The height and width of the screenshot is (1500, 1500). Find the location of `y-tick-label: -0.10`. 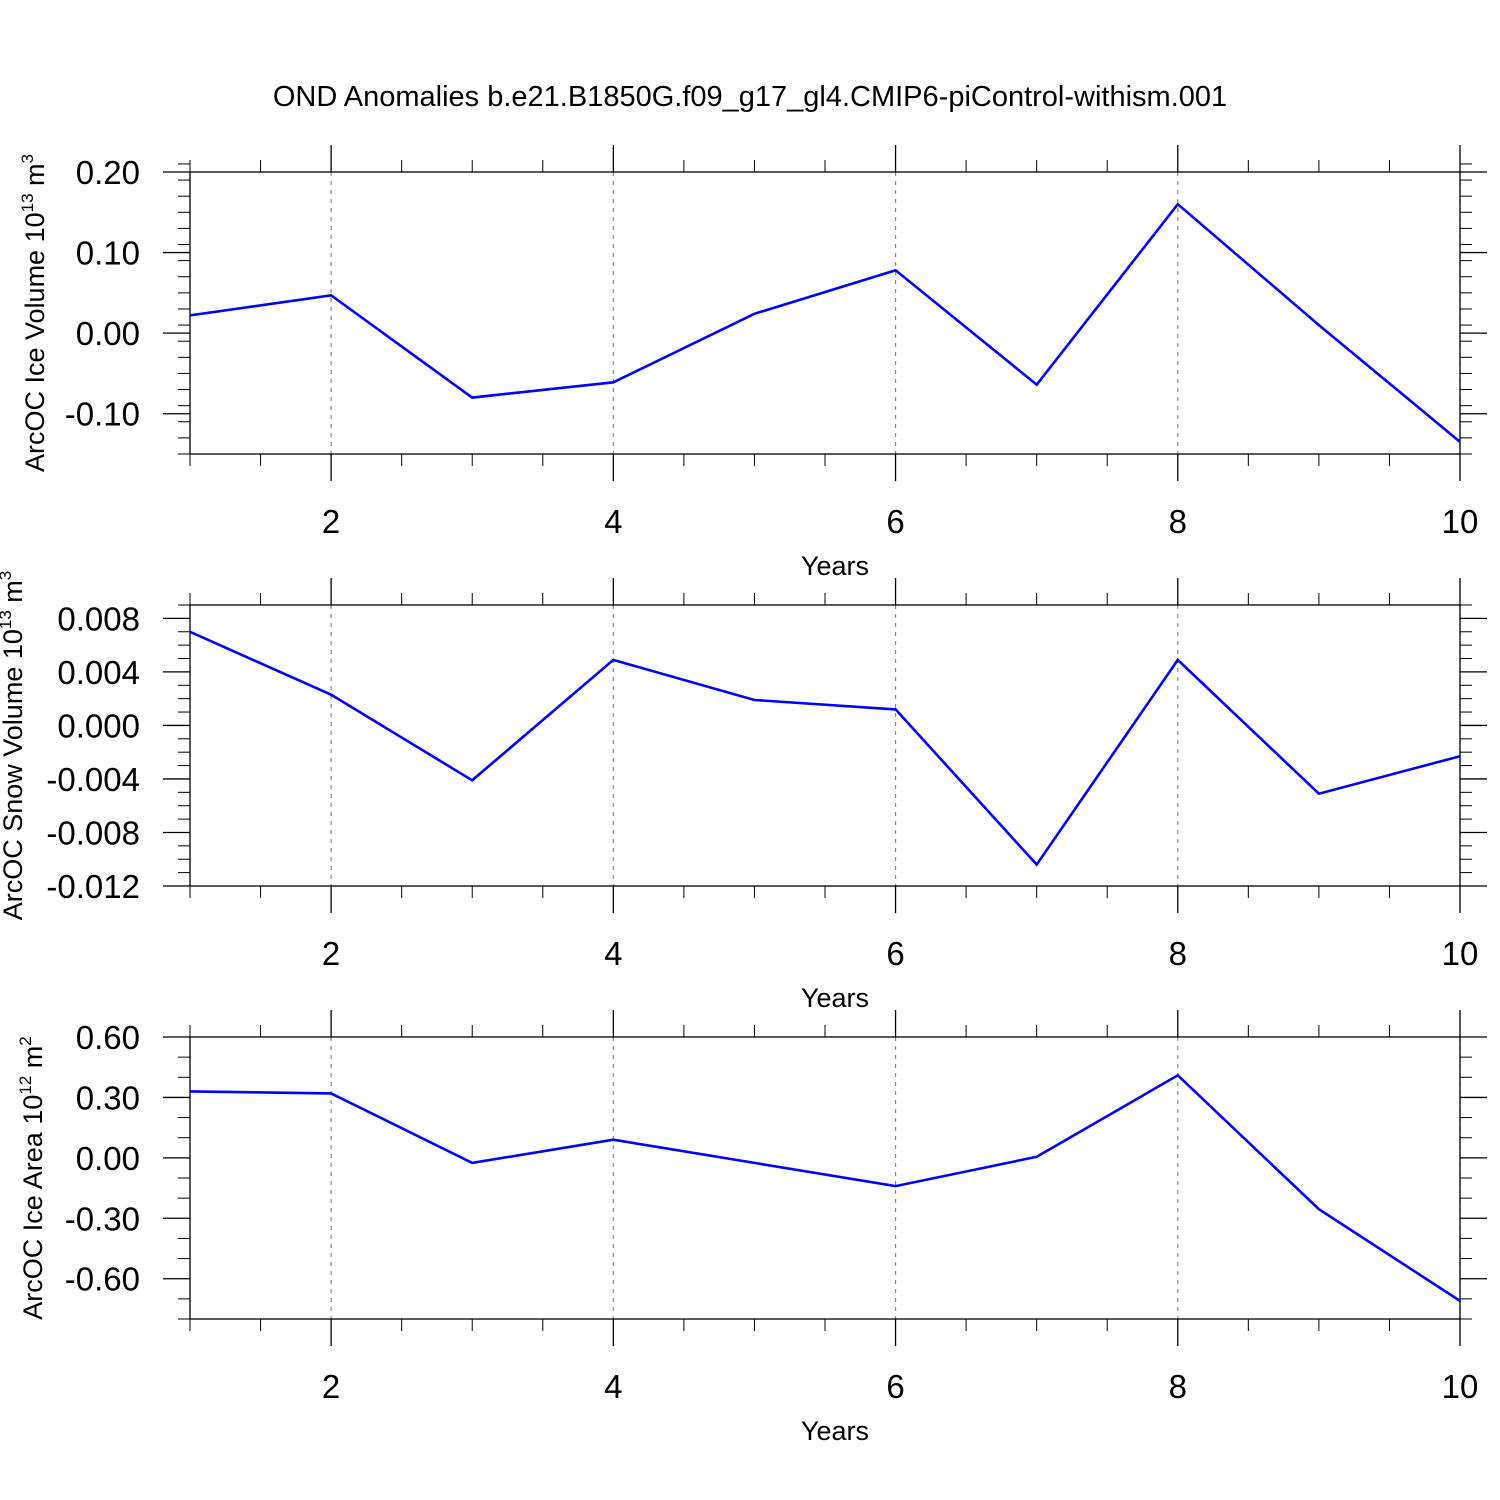

y-tick-label: -0.10 is located at coordinates (102, 414).